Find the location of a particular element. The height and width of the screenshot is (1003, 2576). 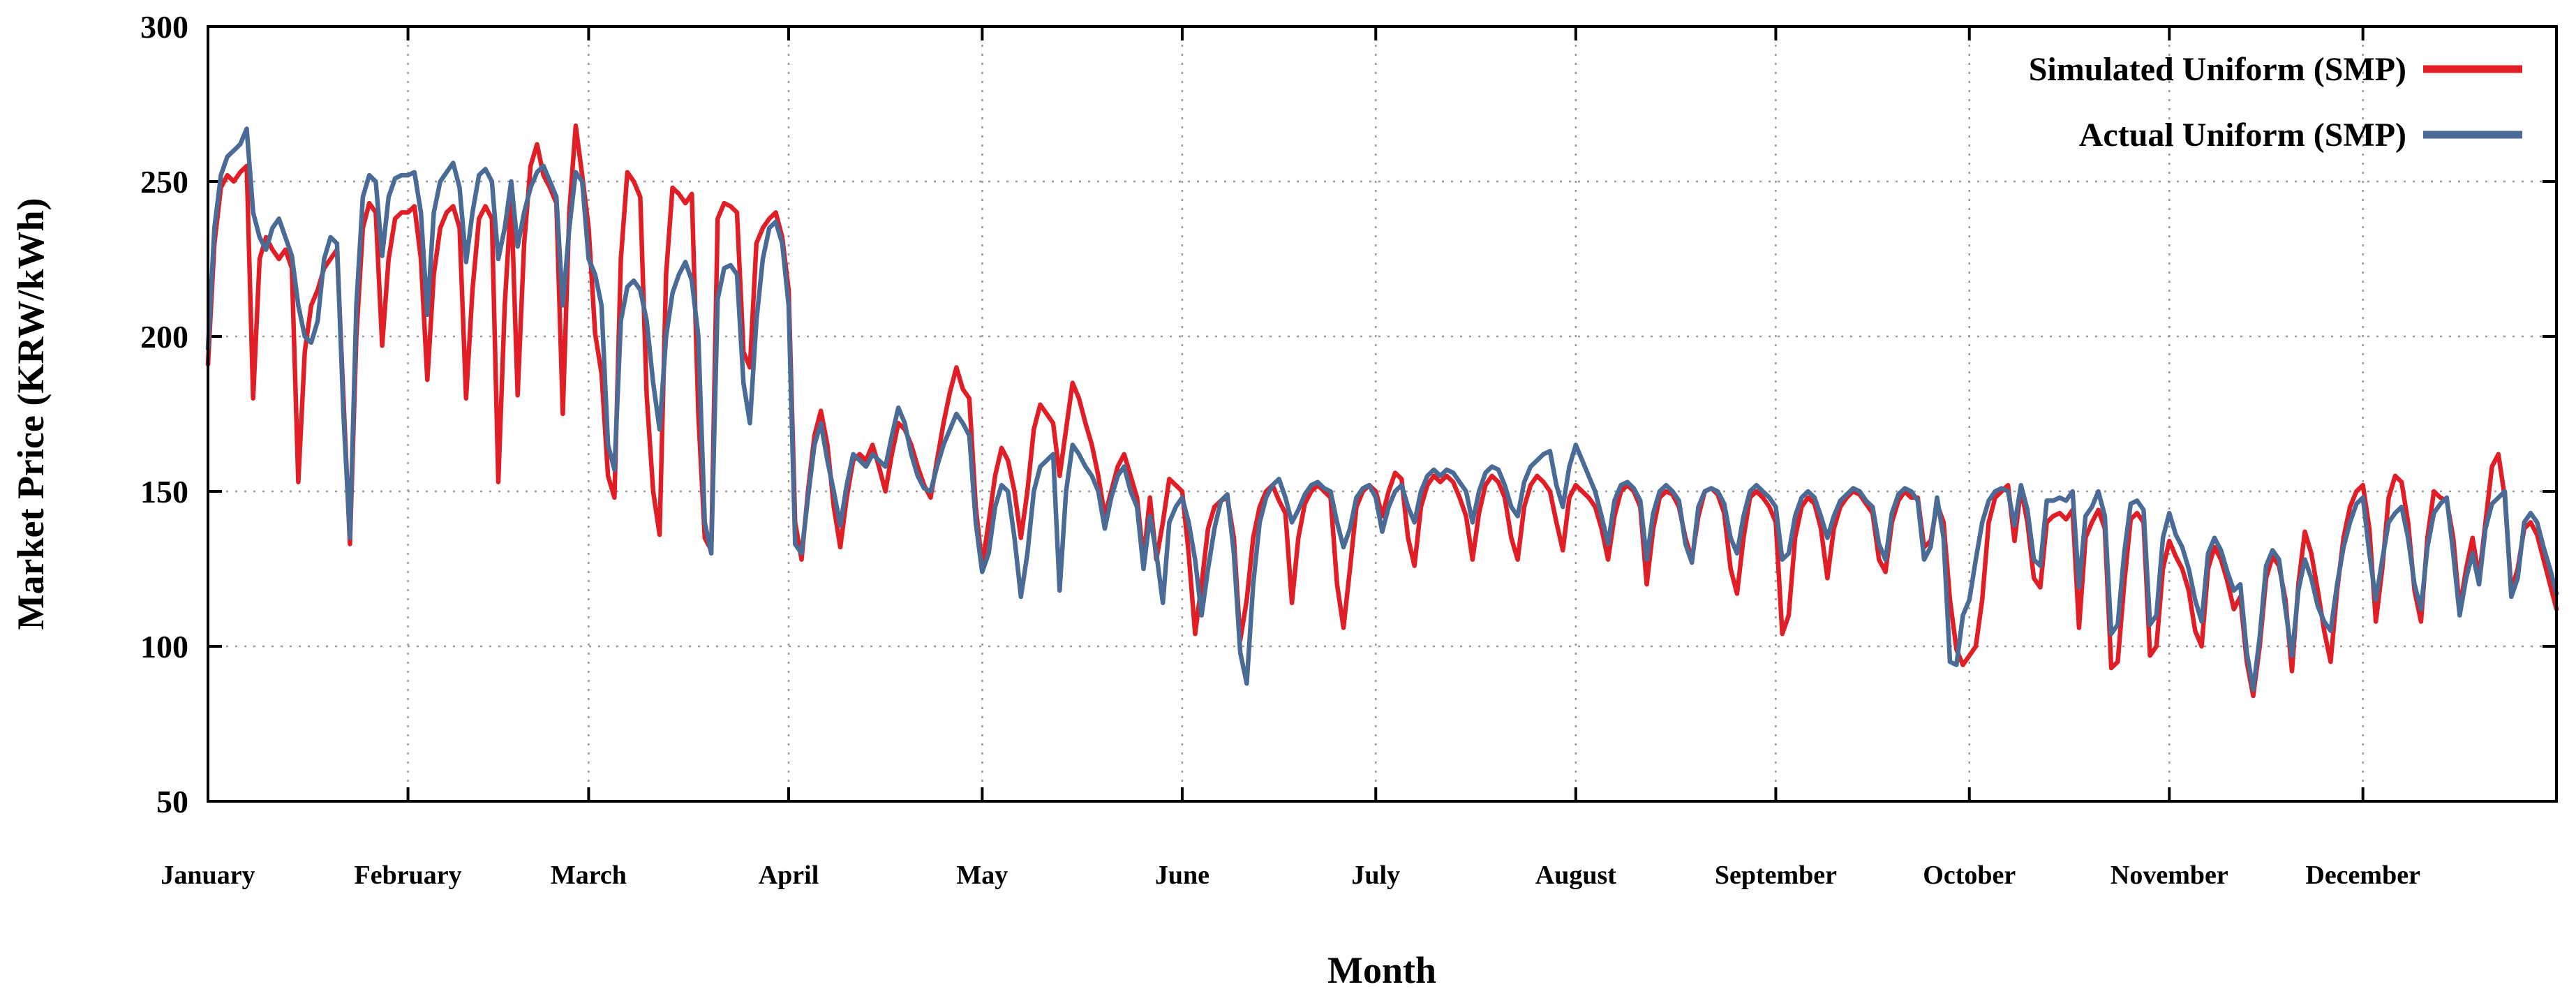

x-tick-label-february: February is located at coordinates (409, 876).